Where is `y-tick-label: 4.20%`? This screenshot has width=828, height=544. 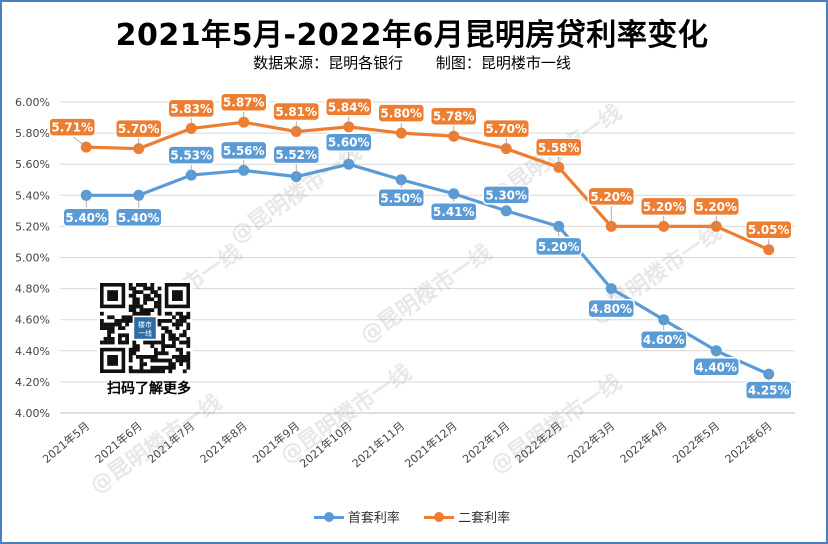
y-tick-label: 4.20% is located at coordinates (32, 382).